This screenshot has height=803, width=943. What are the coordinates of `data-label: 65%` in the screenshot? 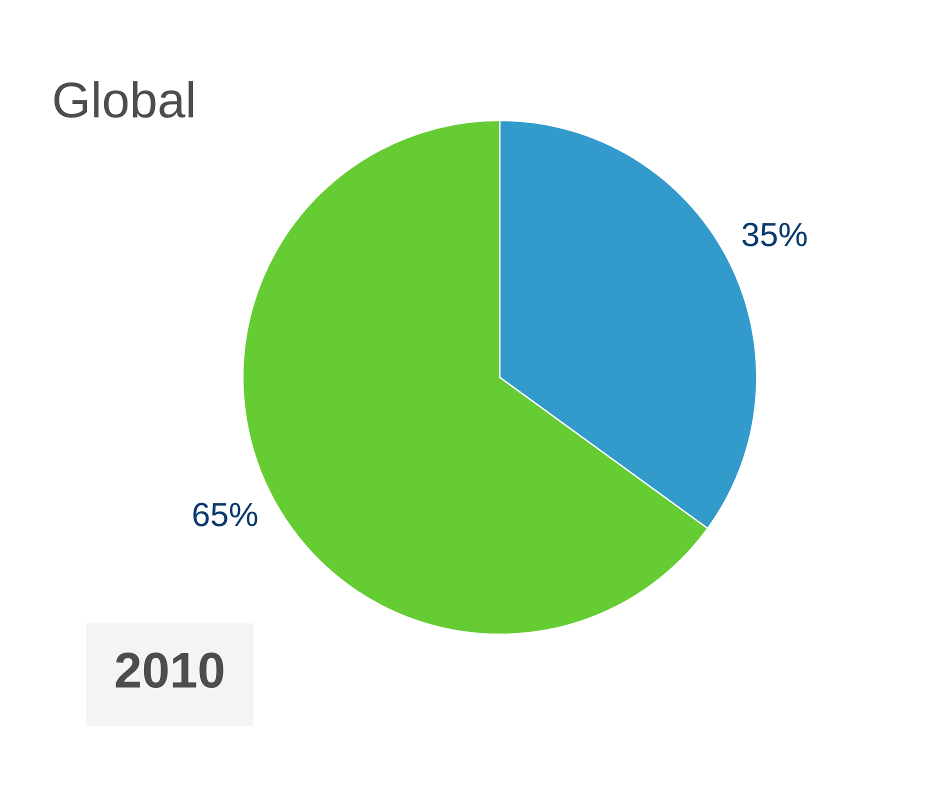 It's located at (225, 514).